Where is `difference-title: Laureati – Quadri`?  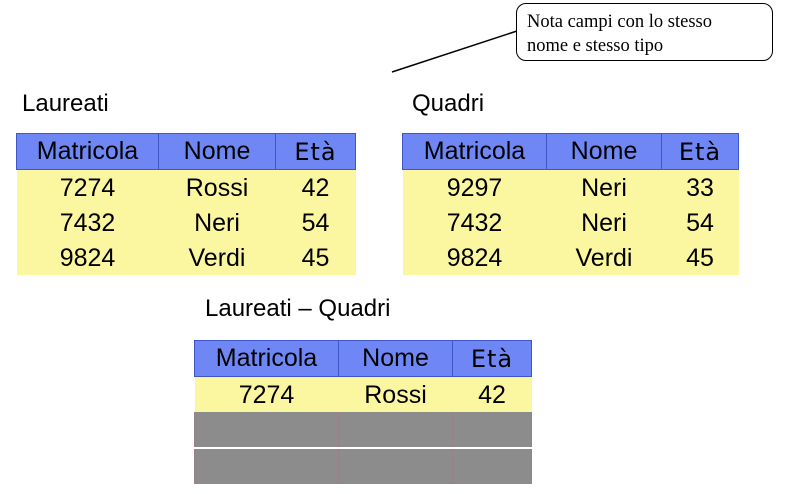 difference-title: Laureati – Quadri is located at coordinates (298, 308).